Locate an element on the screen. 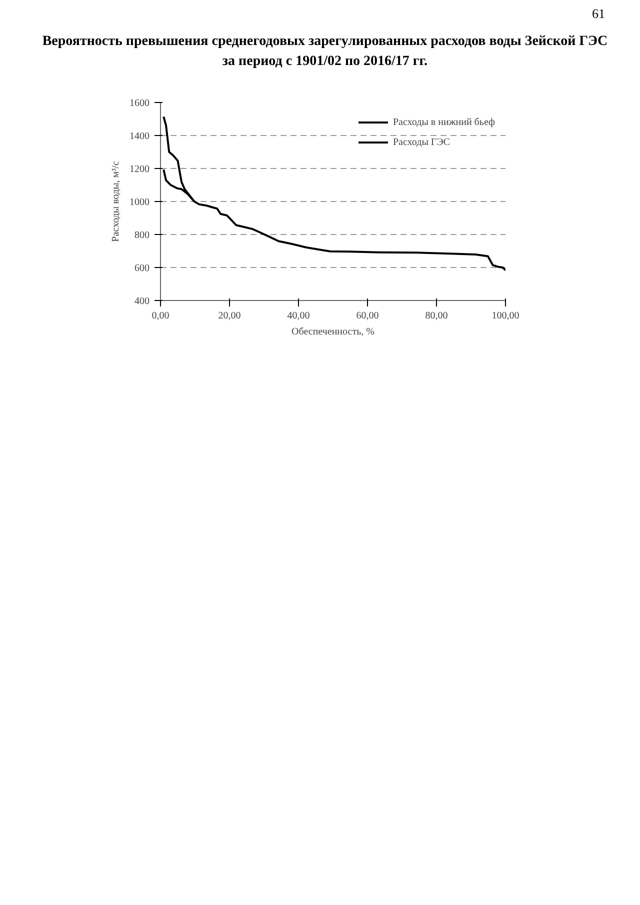 The height and width of the screenshot is (905, 640). y-tick-label: 400 is located at coordinates (142, 301).